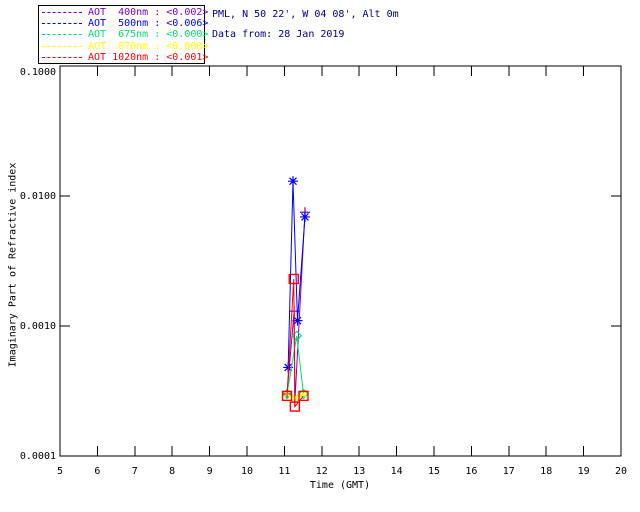 This screenshot has height=512, width=640. I want to click on x-tick-label: 11, so click(284, 471).